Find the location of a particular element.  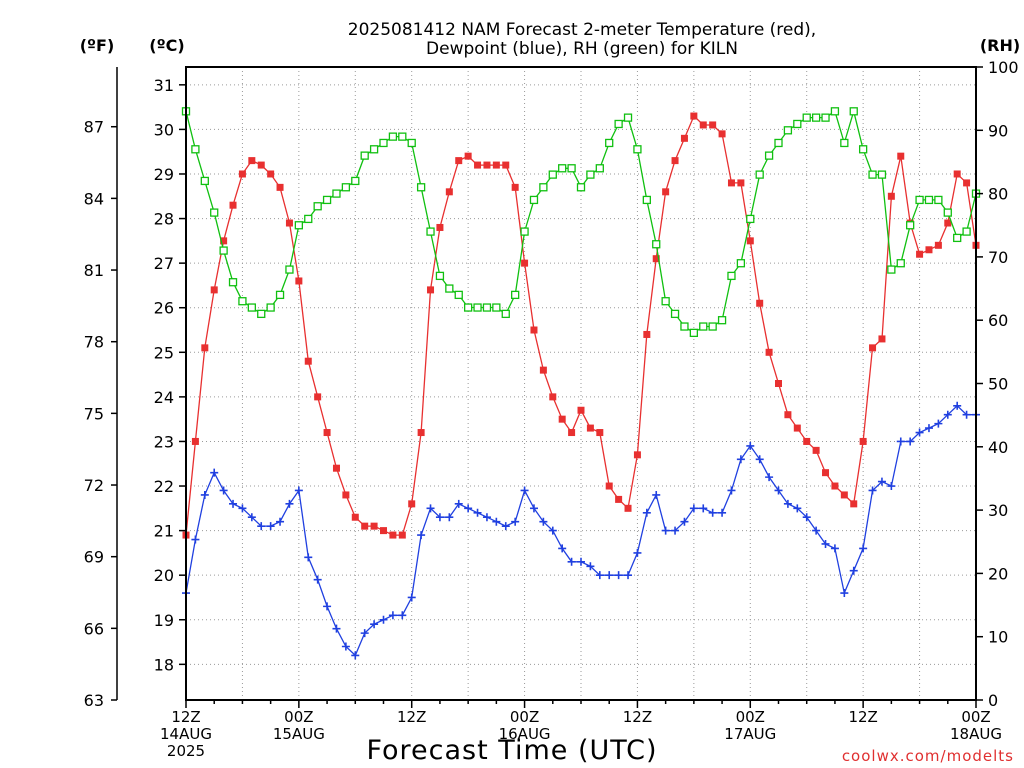

fahrenheit-unit-label: (ºF) is located at coordinates (97, 45).